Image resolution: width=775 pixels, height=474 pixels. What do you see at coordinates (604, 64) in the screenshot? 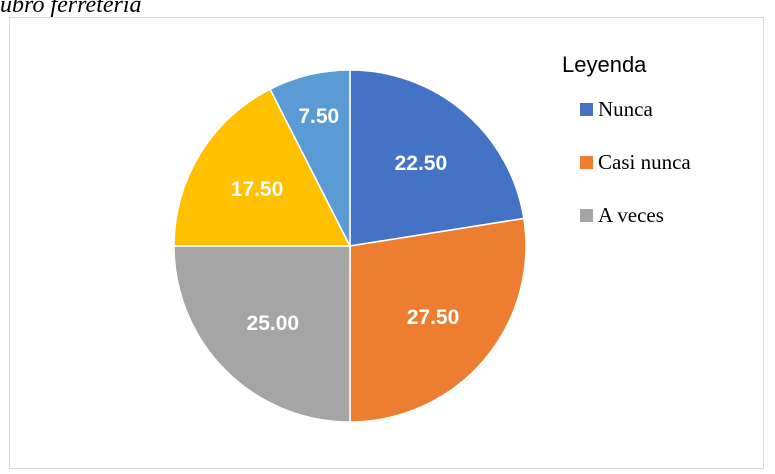
I see `legend-title: Leyenda` at bounding box center [604, 64].